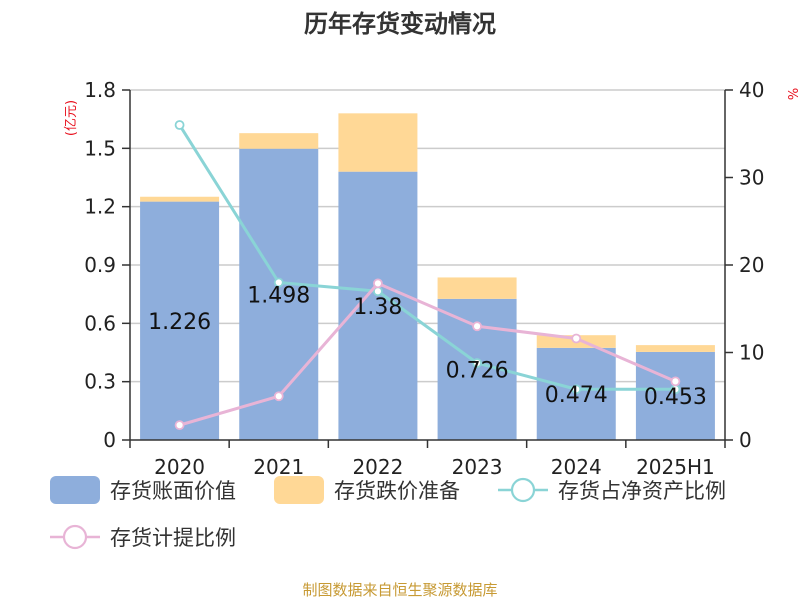 Image resolution: width=800 pixels, height=600 pixels. What do you see at coordinates (576, 395) in the screenshot?
I see `bar-value-label: 0.474` at bounding box center [576, 395].